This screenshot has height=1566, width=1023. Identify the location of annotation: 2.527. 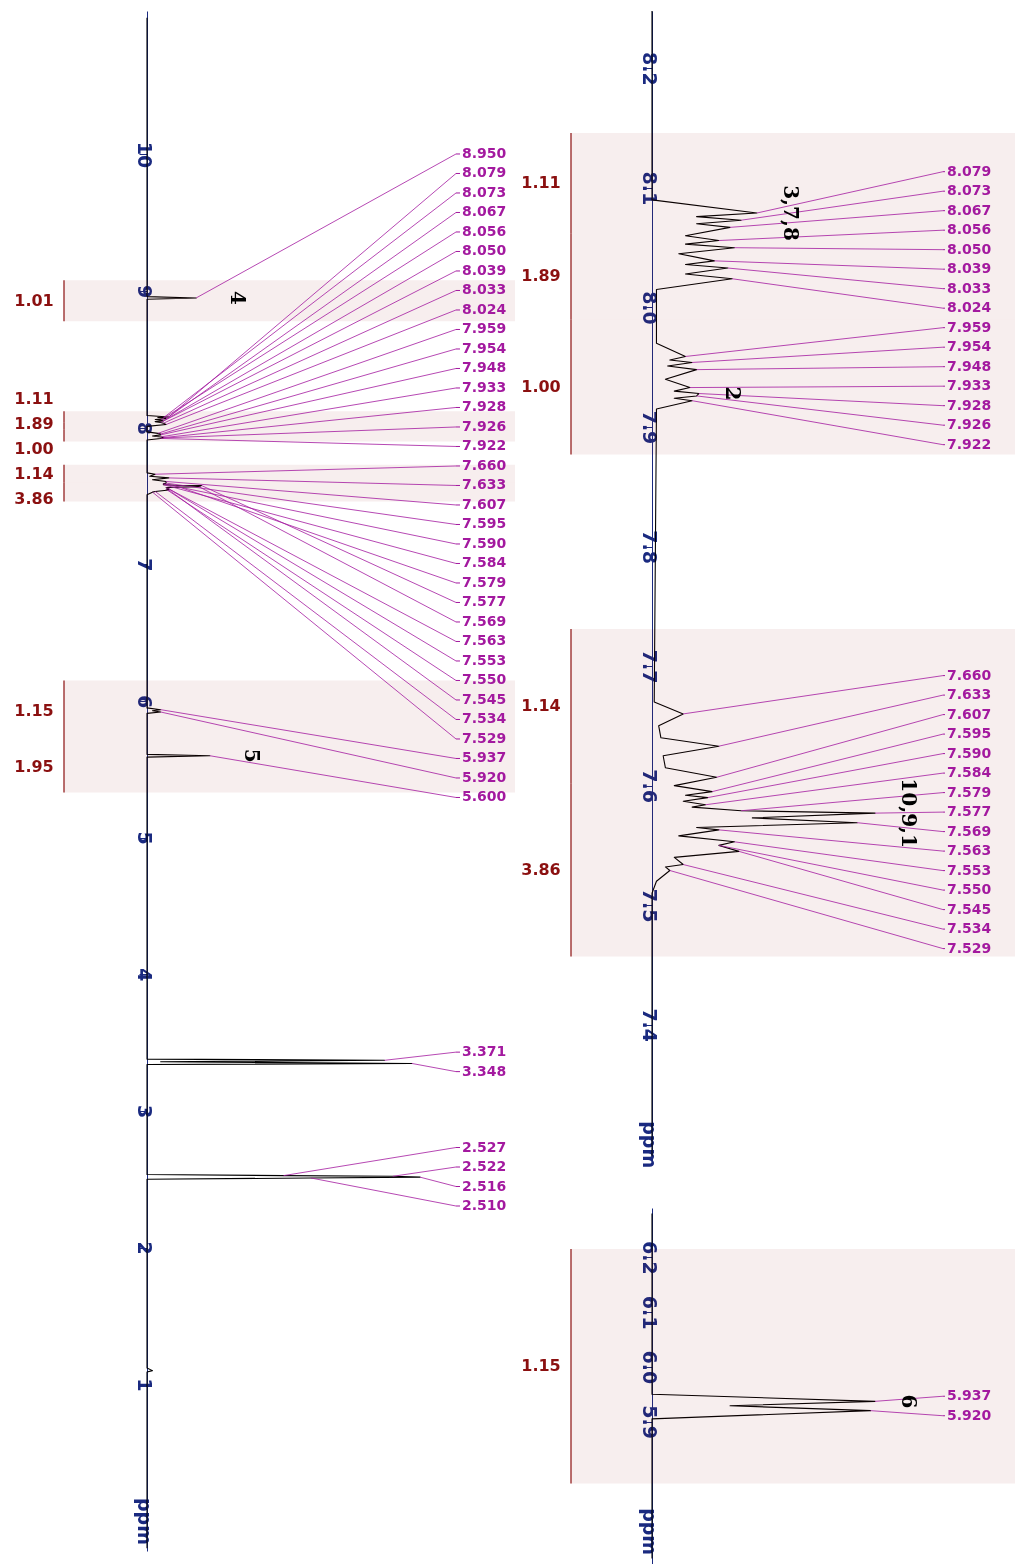
(484, 1146).